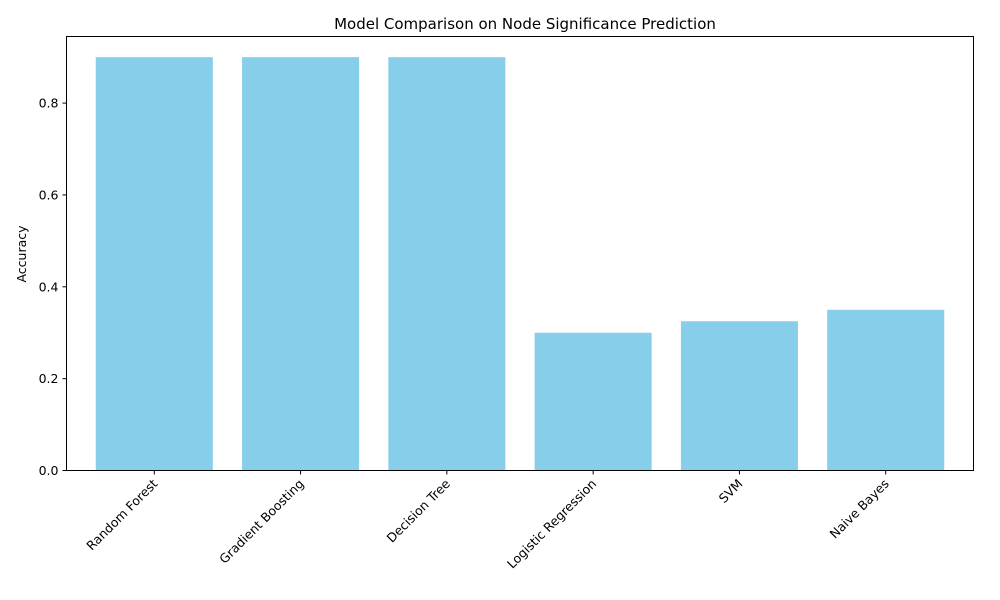 This screenshot has height=600, width=1000. I want to click on y-tick-label: 0.0, so click(49, 470).